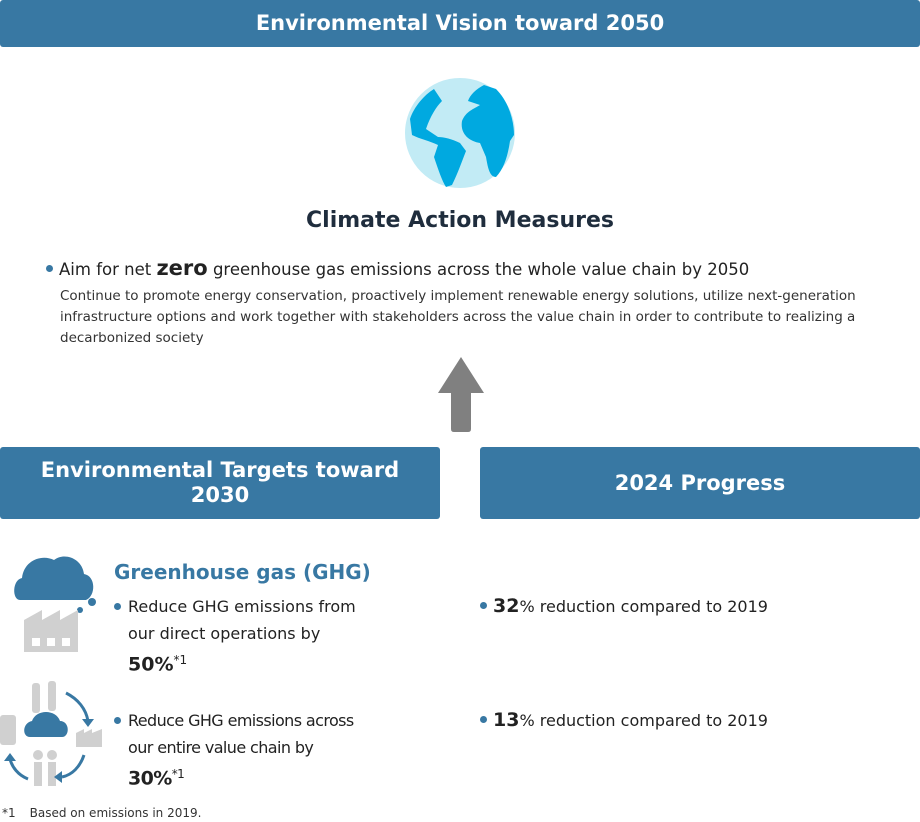  What do you see at coordinates (700, 483) in the screenshot?
I see `progress-header: 2024 Progress` at bounding box center [700, 483].